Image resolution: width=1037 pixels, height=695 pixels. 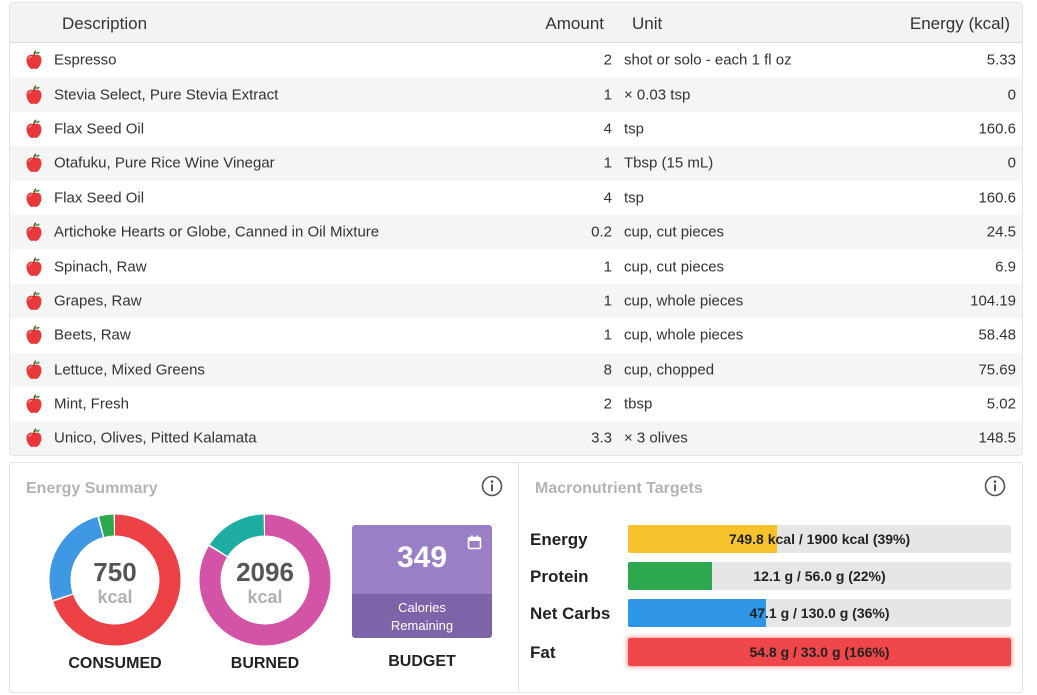 What do you see at coordinates (1001, 404) in the screenshot?
I see `food-energy: 5.02` at bounding box center [1001, 404].